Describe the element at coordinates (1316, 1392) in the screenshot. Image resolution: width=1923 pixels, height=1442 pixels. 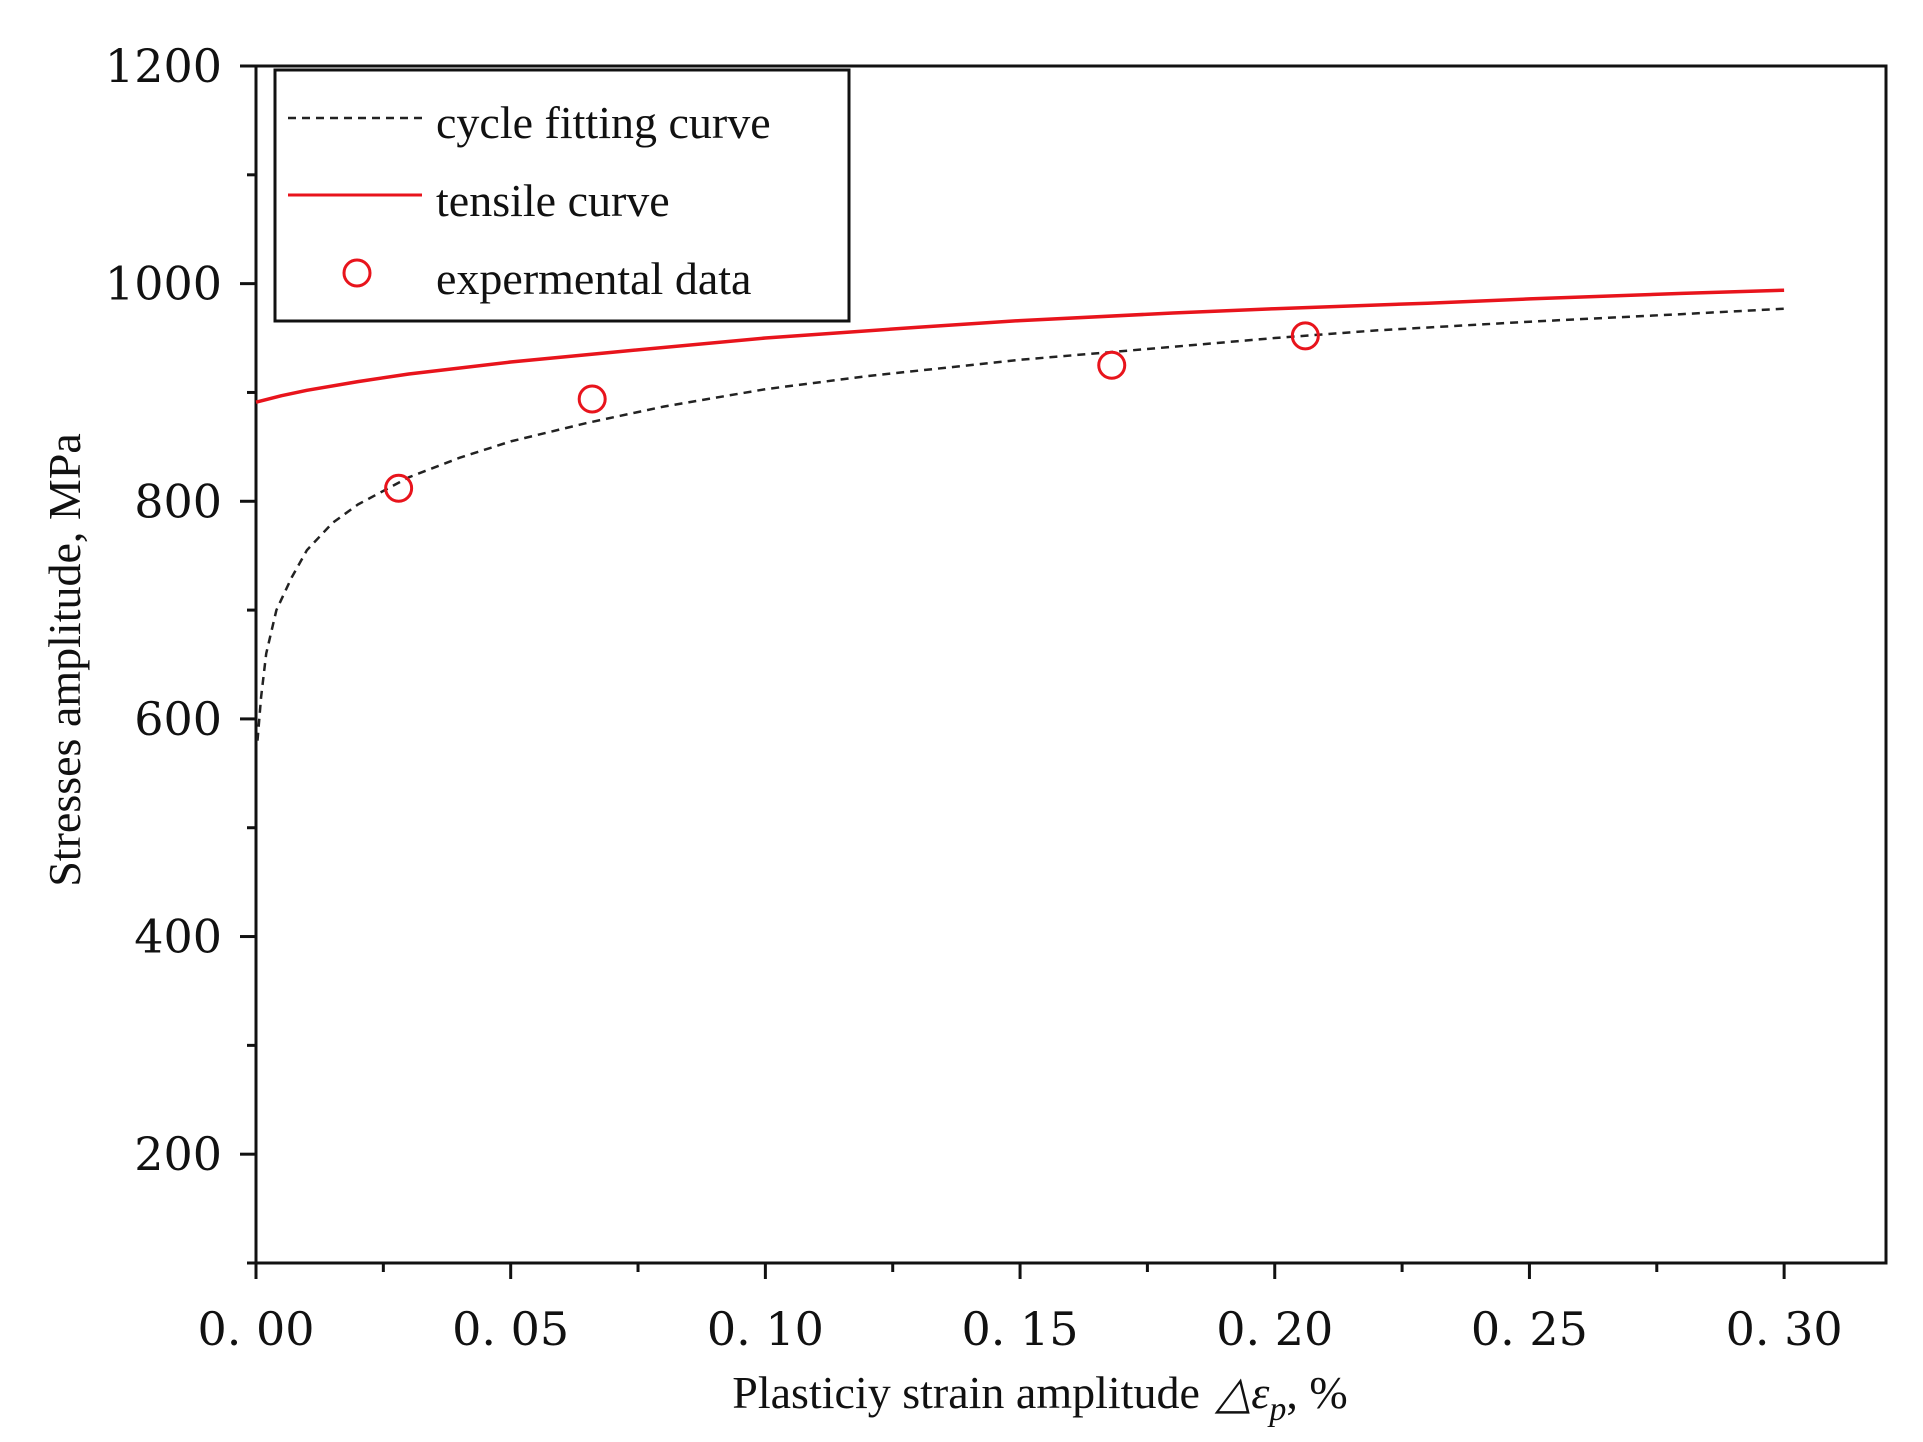
I see `x-axis-title-unit: , %` at that location.